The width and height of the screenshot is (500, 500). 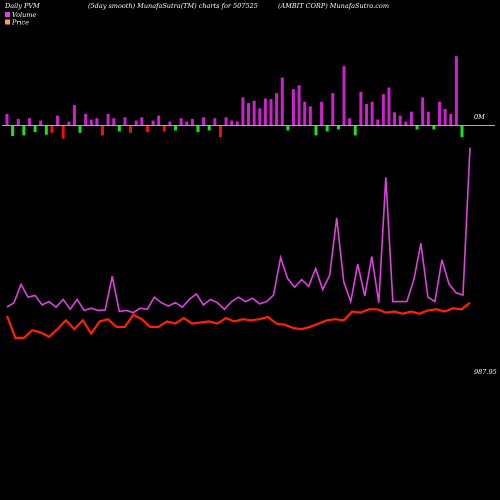 What do you see at coordinates (24, 15) in the screenshot?
I see `legend-volume-label: Volume` at bounding box center [24, 15].